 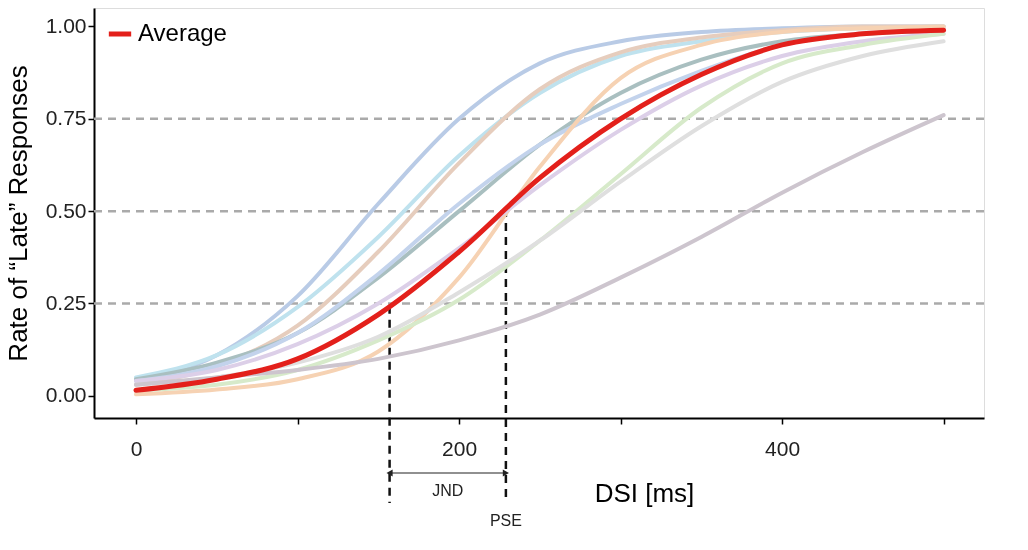 I want to click on ref-line-label: PSE, so click(x=505, y=520).